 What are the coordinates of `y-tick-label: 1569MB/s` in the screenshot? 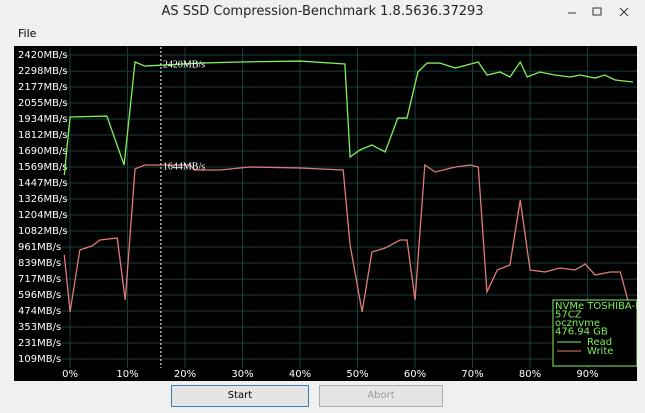 It's located at (43, 167).